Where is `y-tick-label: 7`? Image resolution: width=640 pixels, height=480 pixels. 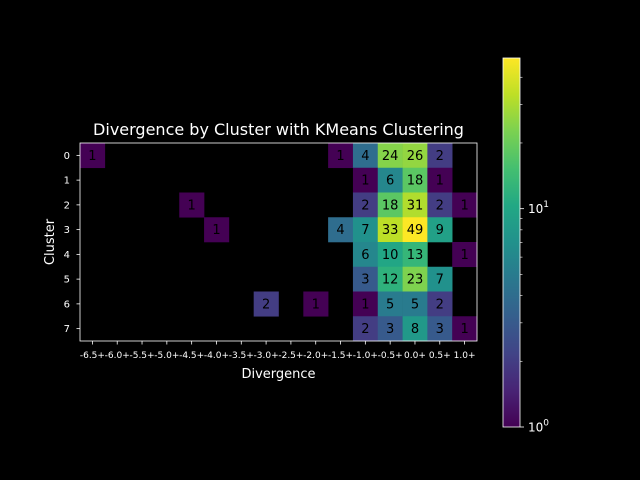 y-tick-label: 7 is located at coordinates (67, 329).